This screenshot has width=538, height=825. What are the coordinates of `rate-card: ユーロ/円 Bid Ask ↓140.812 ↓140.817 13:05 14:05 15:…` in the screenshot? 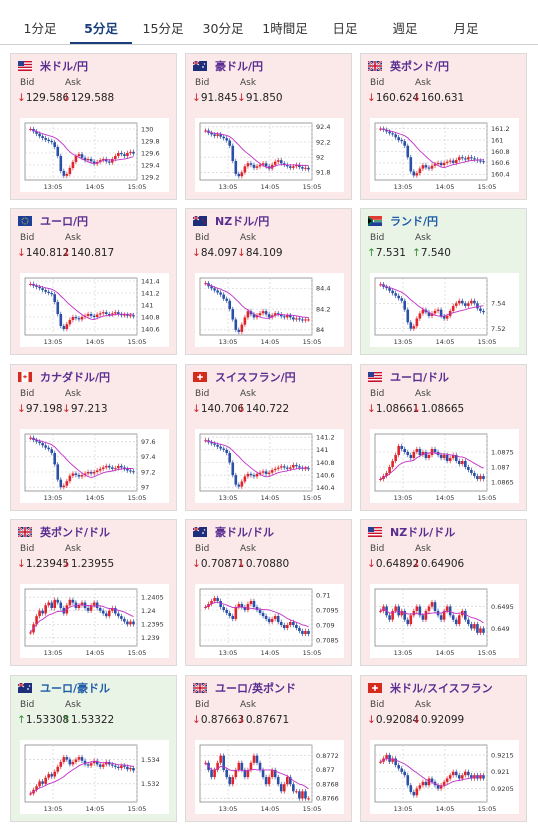 It's located at (93, 281).